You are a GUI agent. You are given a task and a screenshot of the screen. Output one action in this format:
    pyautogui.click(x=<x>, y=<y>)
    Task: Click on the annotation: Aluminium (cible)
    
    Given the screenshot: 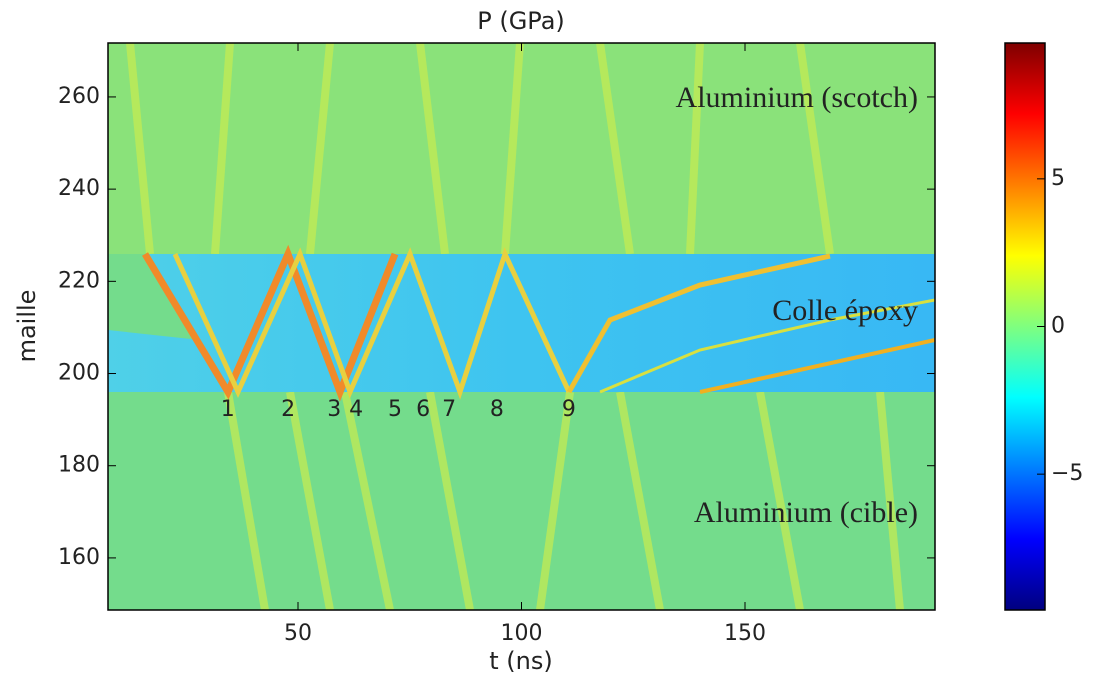 What is the action you would take?
    pyautogui.click(x=806, y=512)
    